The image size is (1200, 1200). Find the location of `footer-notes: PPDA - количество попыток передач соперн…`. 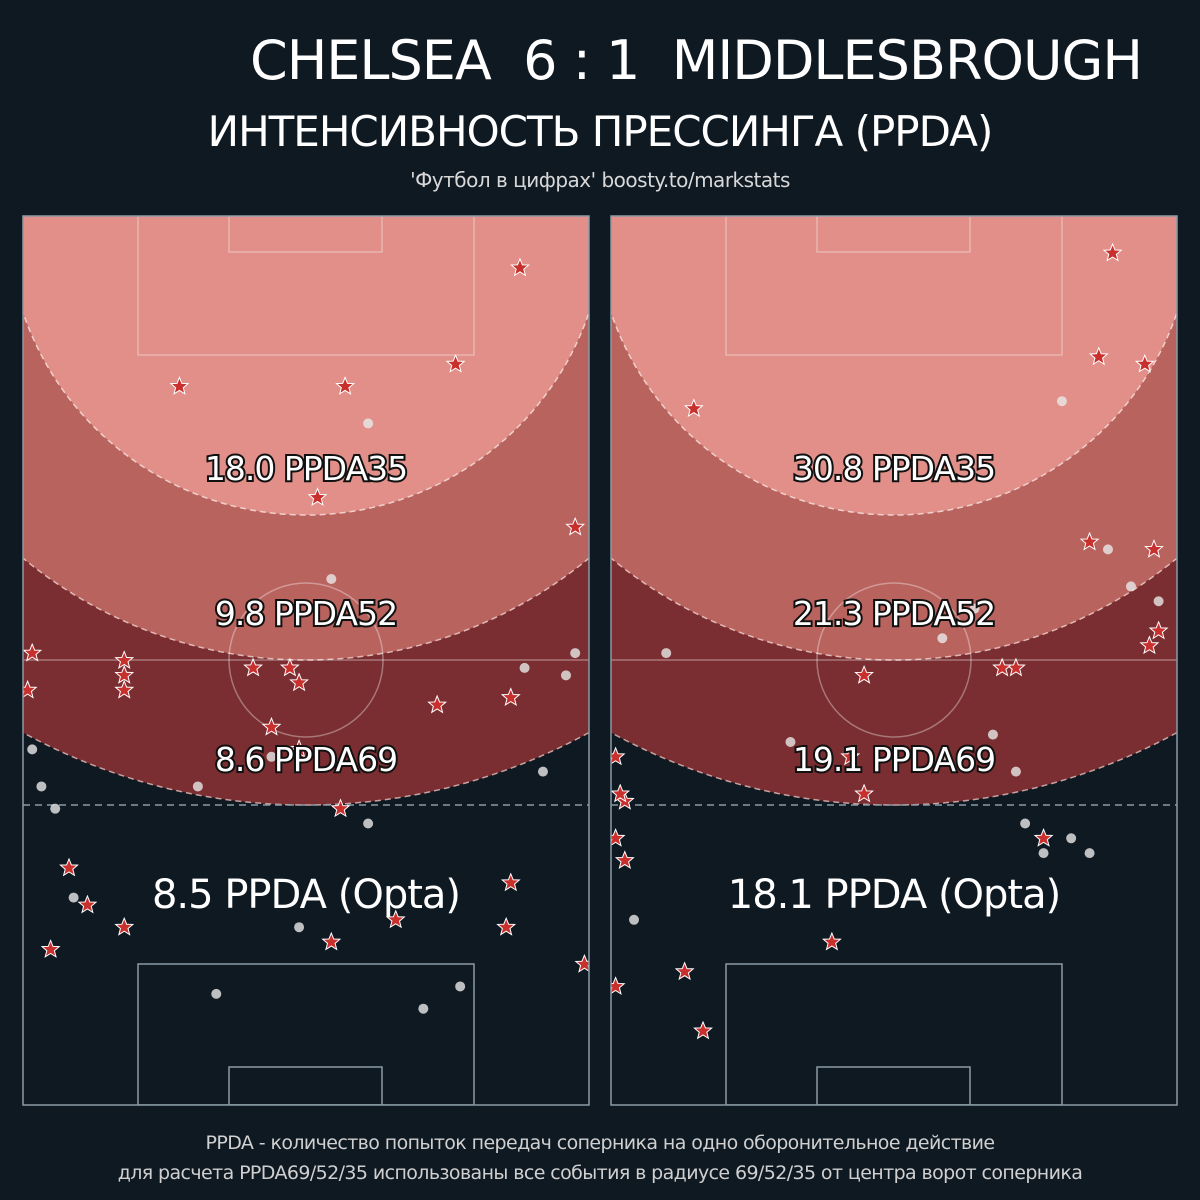

footer-notes: PPDA - количество попыток передач соперн… is located at coordinates (600, 1158).